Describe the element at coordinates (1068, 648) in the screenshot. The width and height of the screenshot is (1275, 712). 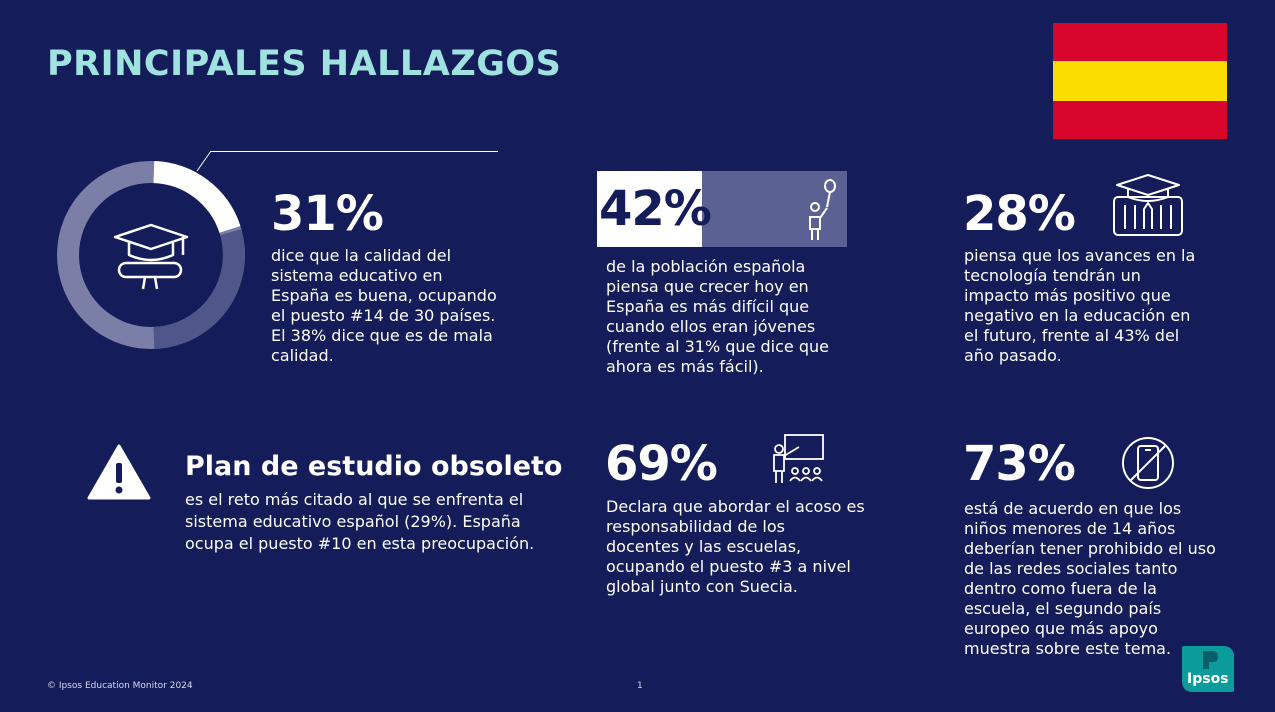
I see `text-line: muestra sobre este tema.` at that location.